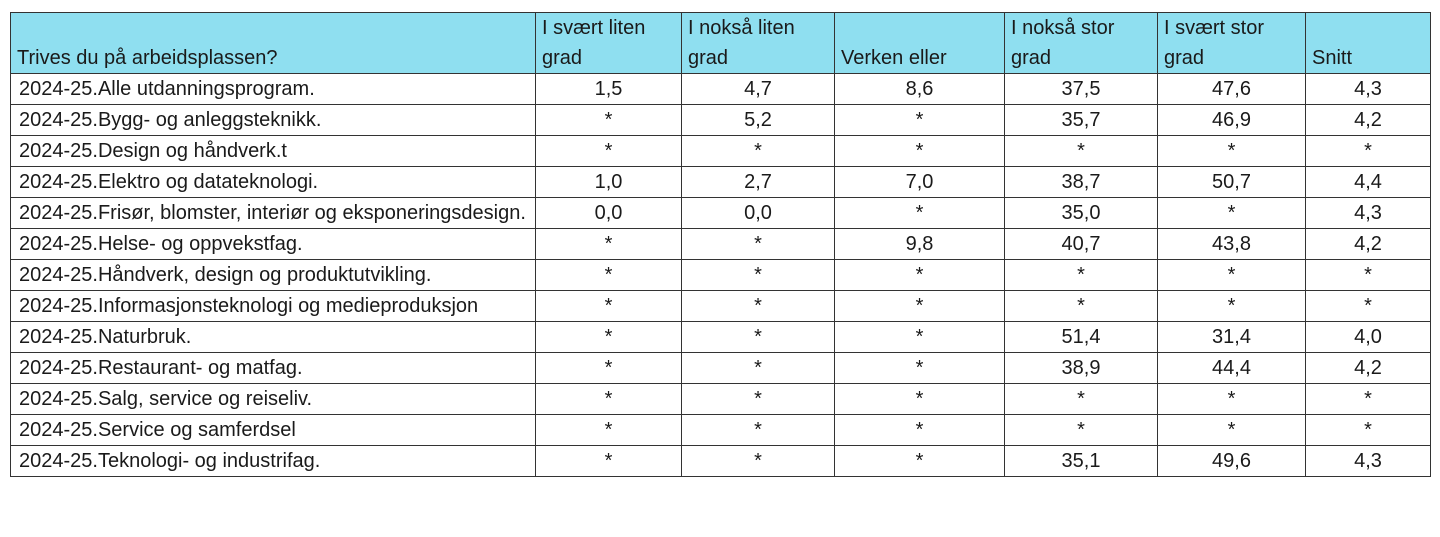 The image size is (1440, 537). Describe the element at coordinates (1231, 461) in the screenshot. I see `table-cell: 49,6` at that location.